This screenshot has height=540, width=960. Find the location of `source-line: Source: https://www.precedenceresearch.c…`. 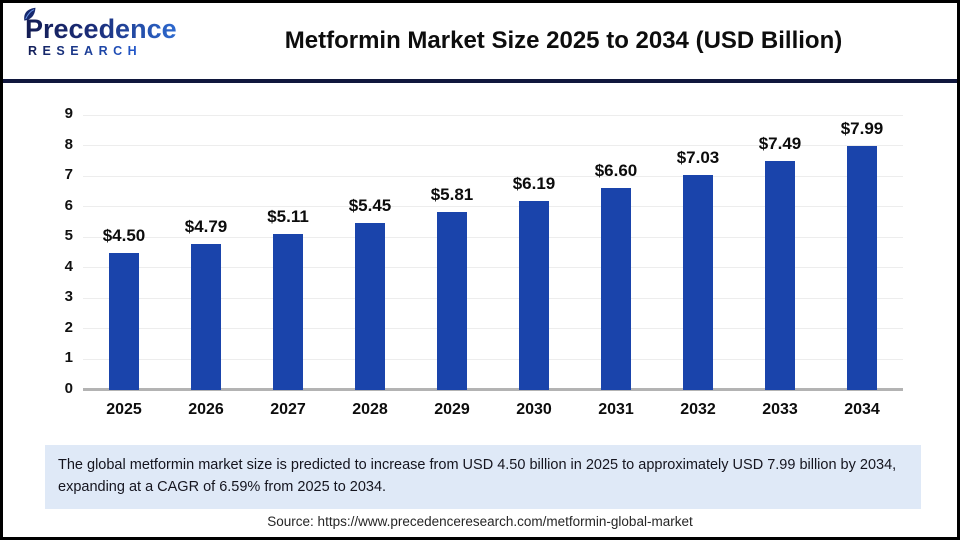

source-line: Source: https://www.precedenceresearch.c… is located at coordinates (480, 521).